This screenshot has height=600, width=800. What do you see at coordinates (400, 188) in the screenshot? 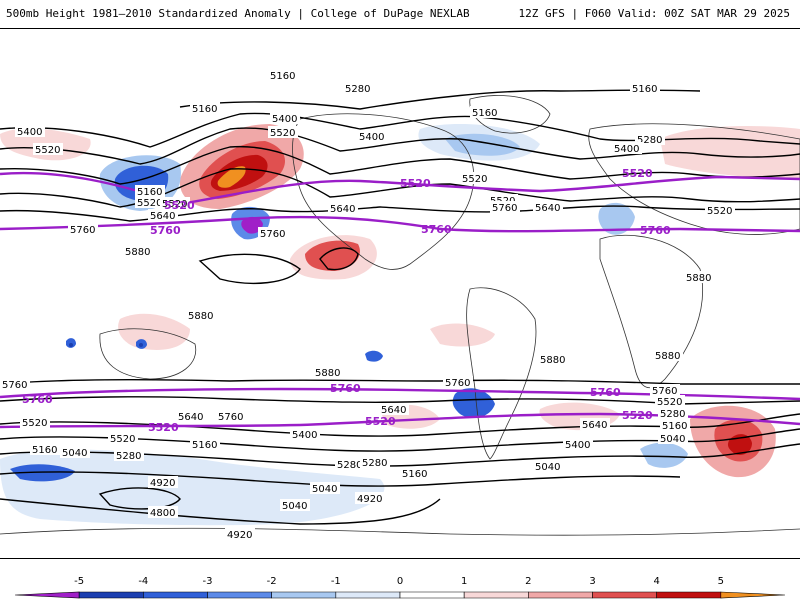
I see `reference-line-5520-north` at bounding box center [400, 188].